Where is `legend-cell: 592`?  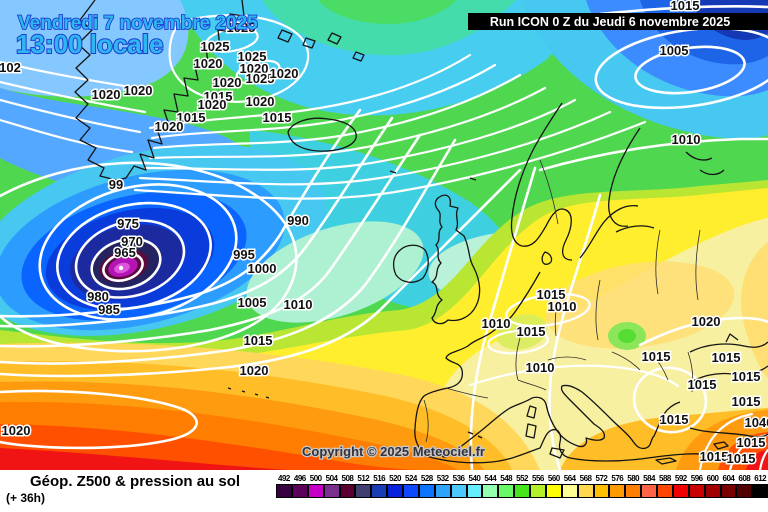 legend-cell: 592 is located at coordinates (680, 486).